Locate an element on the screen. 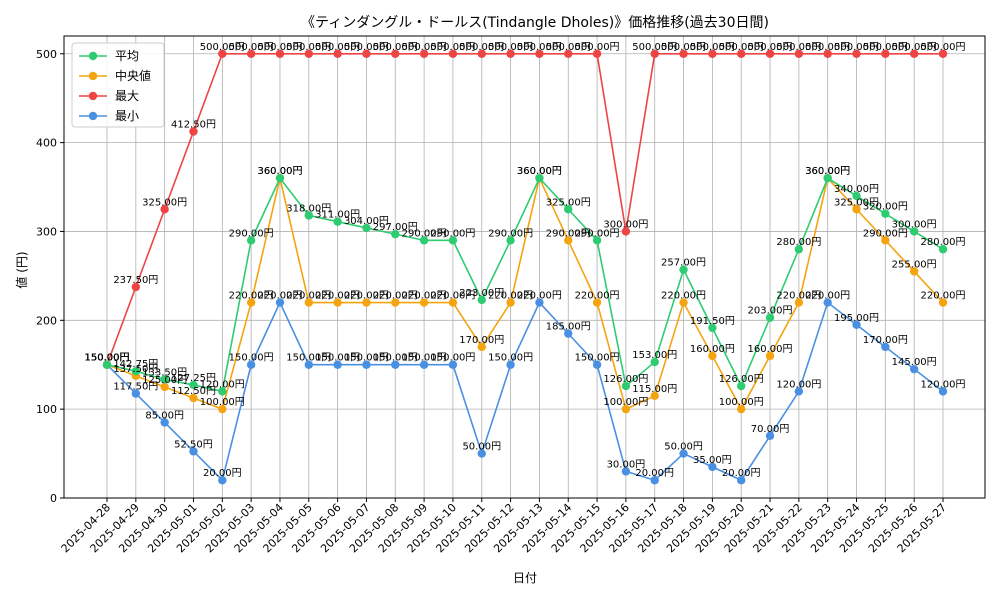  y-axis-label: 値 (円) is located at coordinates (21, 269).